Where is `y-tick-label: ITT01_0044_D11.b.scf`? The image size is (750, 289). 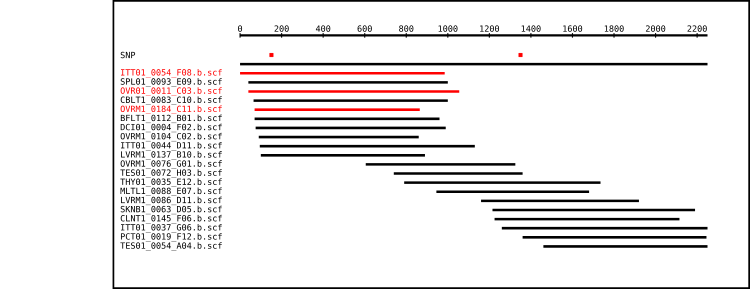 y-tick-label: ITT01_0044_D11.b.scf is located at coordinates (171, 146).